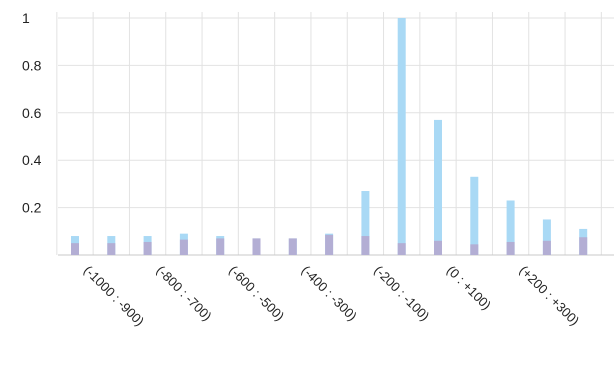 The width and height of the screenshot is (614, 370). What do you see at coordinates (114, 296) in the screenshot?
I see `x-tick-label: (-1000 : -900)` at bounding box center [114, 296].